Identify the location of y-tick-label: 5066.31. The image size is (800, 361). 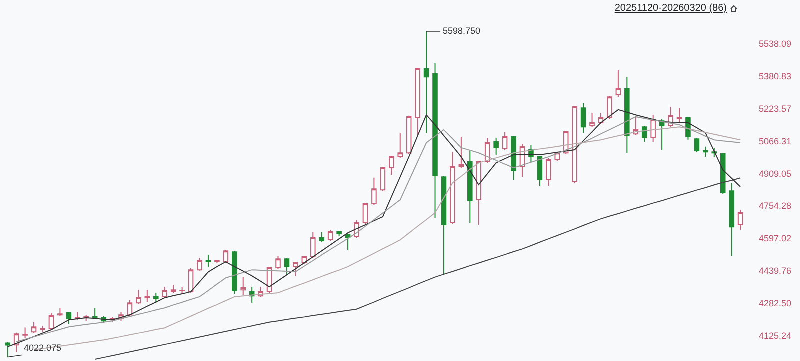
(775, 141).